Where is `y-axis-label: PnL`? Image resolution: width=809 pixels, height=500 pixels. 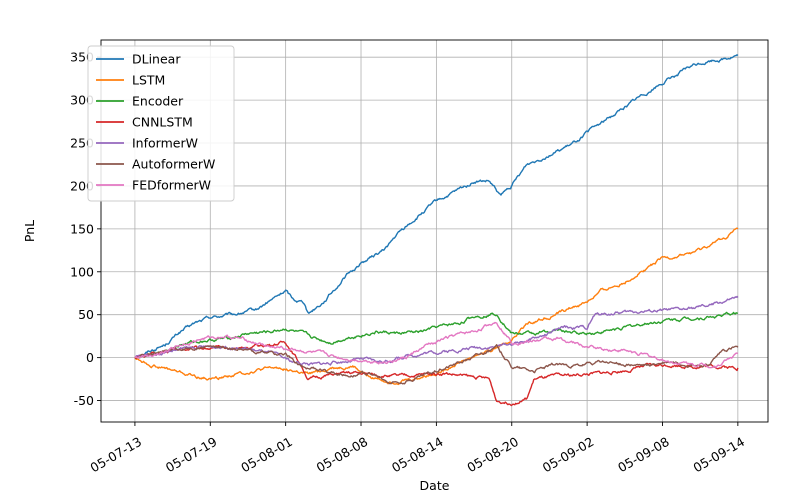
y-axis-label: PnL is located at coordinates (29, 231).